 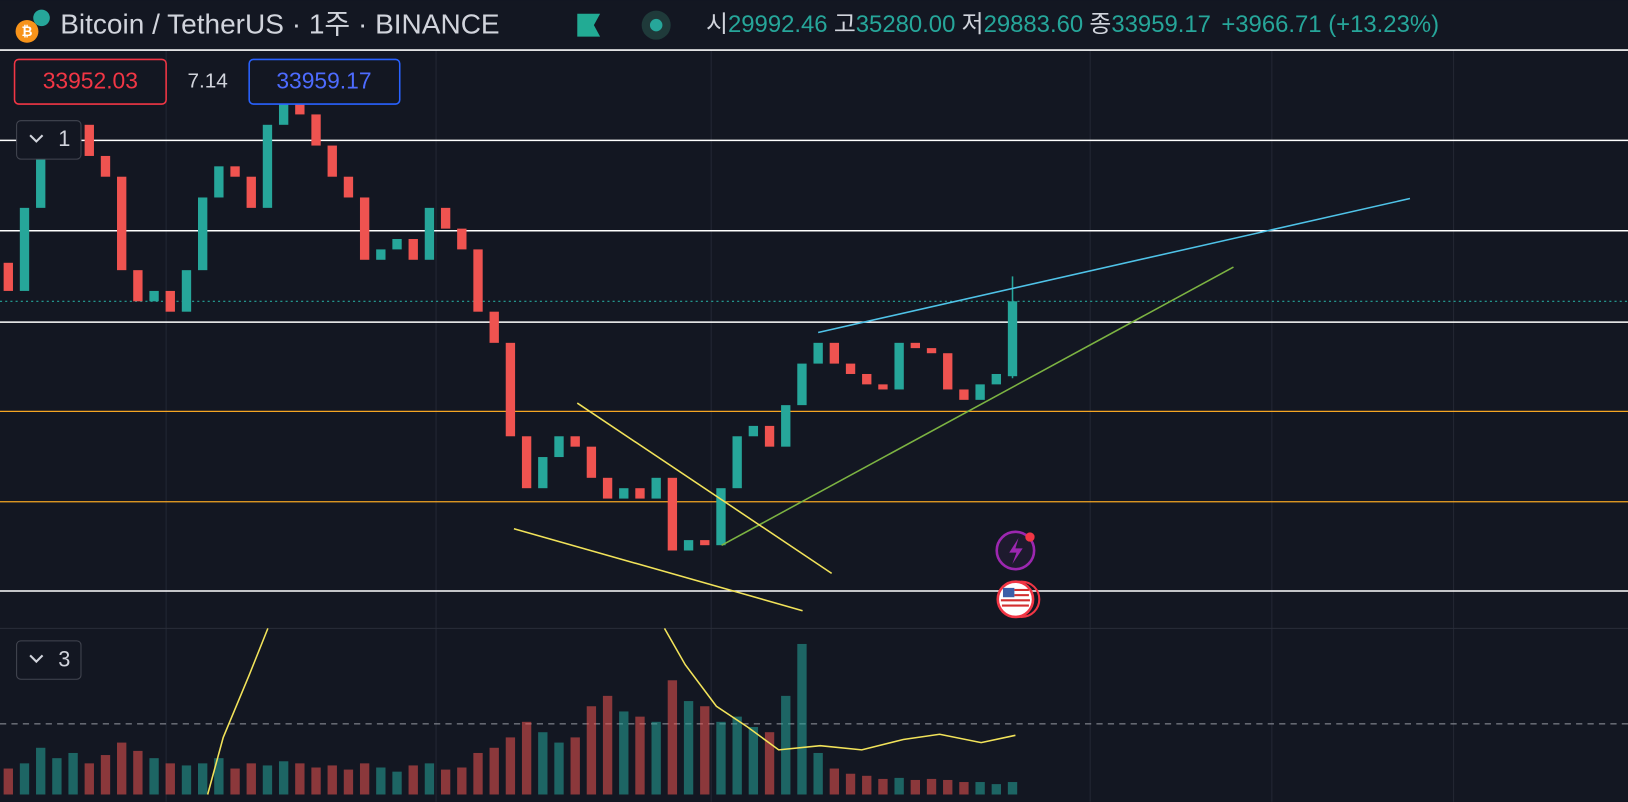 I want to click on l-value: 29883.60, so click(x=1034, y=24).